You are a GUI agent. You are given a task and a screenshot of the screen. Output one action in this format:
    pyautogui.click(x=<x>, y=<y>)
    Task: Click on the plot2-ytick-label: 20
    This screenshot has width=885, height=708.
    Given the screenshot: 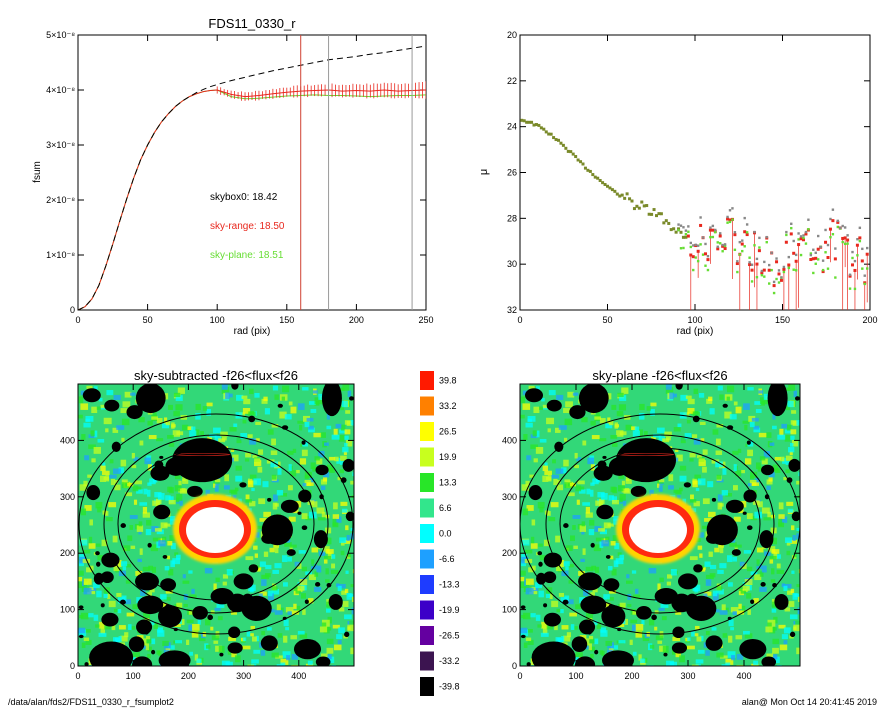 What is the action you would take?
    pyautogui.click(x=512, y=35)
    